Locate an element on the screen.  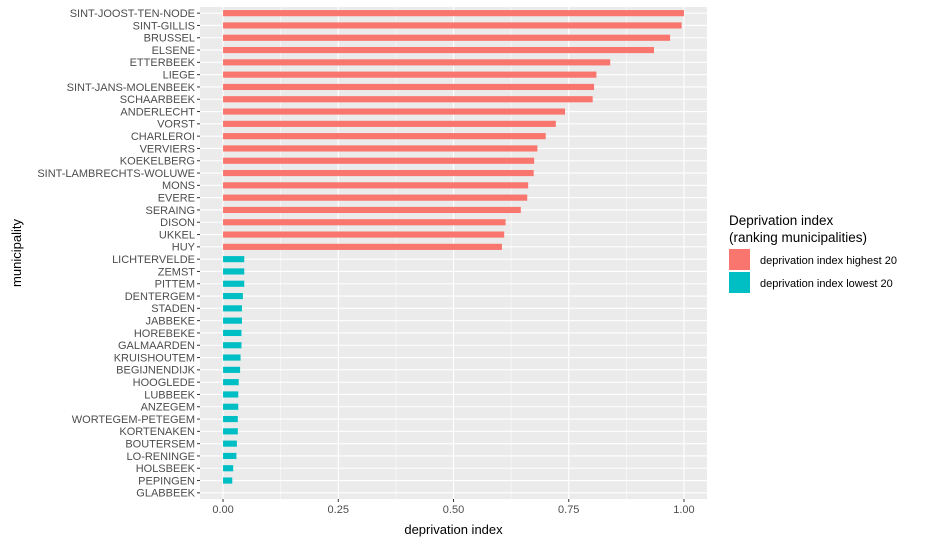
bar-vorst is located at coordinates (389, 123).